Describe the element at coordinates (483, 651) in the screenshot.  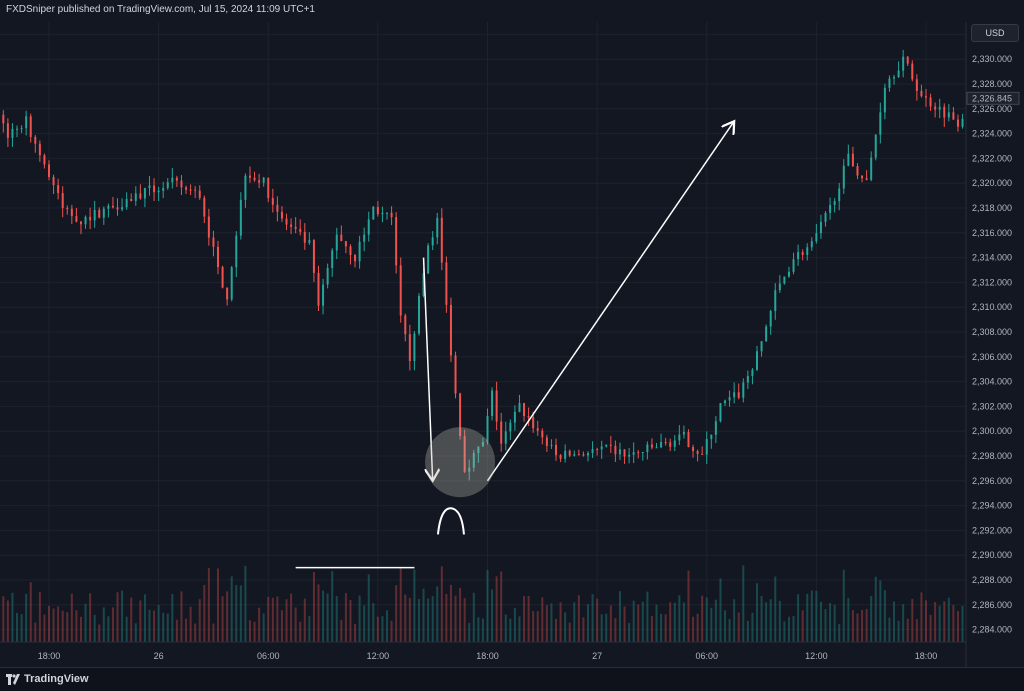
I see `time-axis: 18:00 26 06:00 12:00 18:00 27 06:00 12:00 18:00` at that location.